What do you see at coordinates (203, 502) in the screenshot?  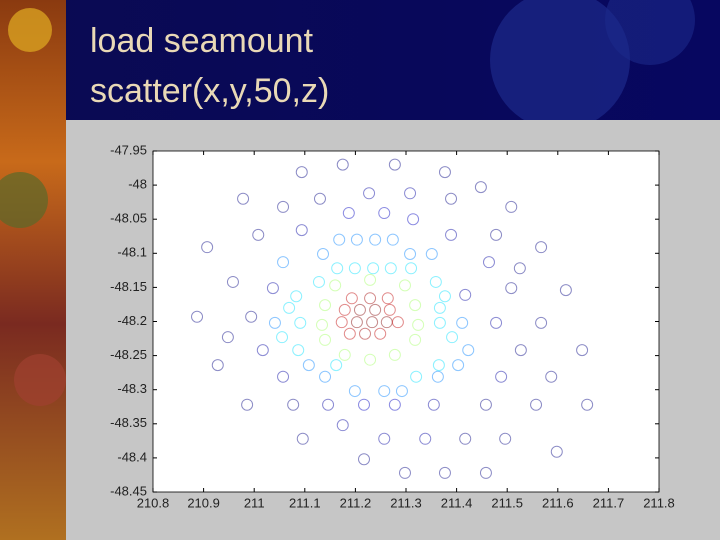 I see `x-tick-label: 210.9` at bounding box center [203, 502].